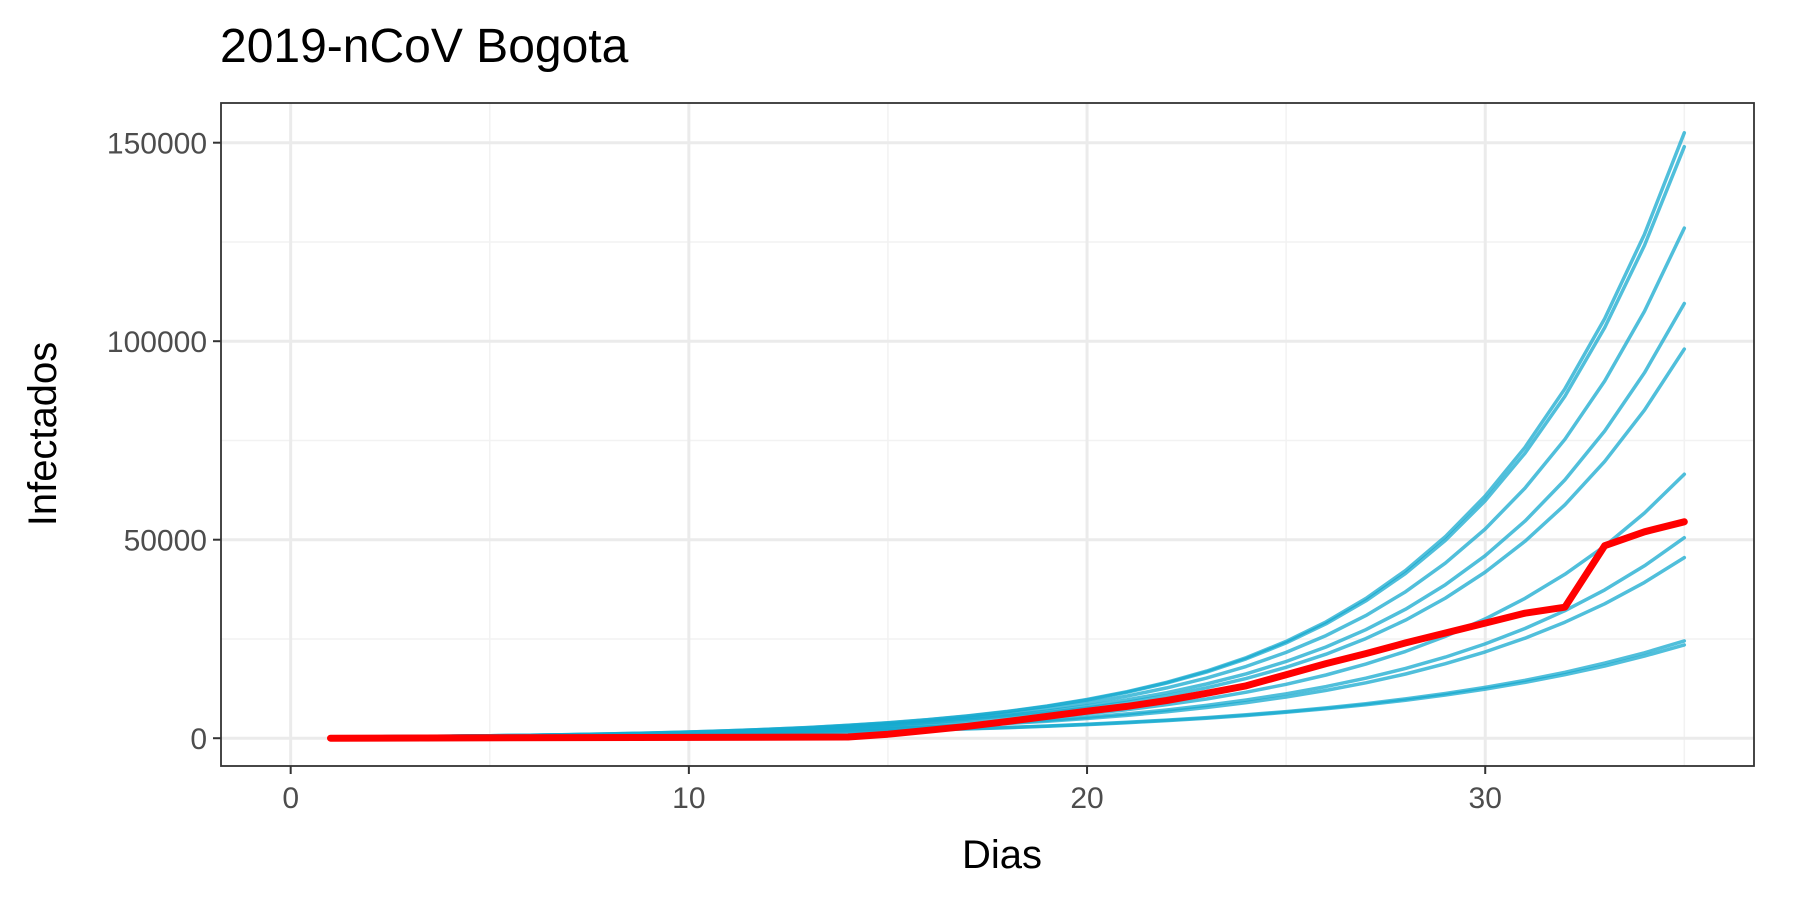  I want to click on y-axis: 0 50000 100000 150000, so click(164, 442).